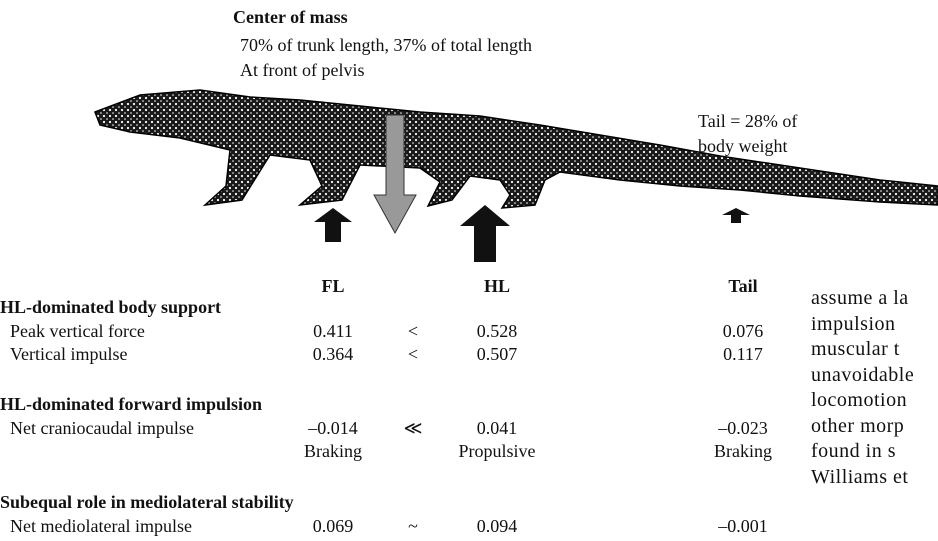 The width and height of the screenshot is (938, 541). I want to click on column-header: HL, so click(497, 286).